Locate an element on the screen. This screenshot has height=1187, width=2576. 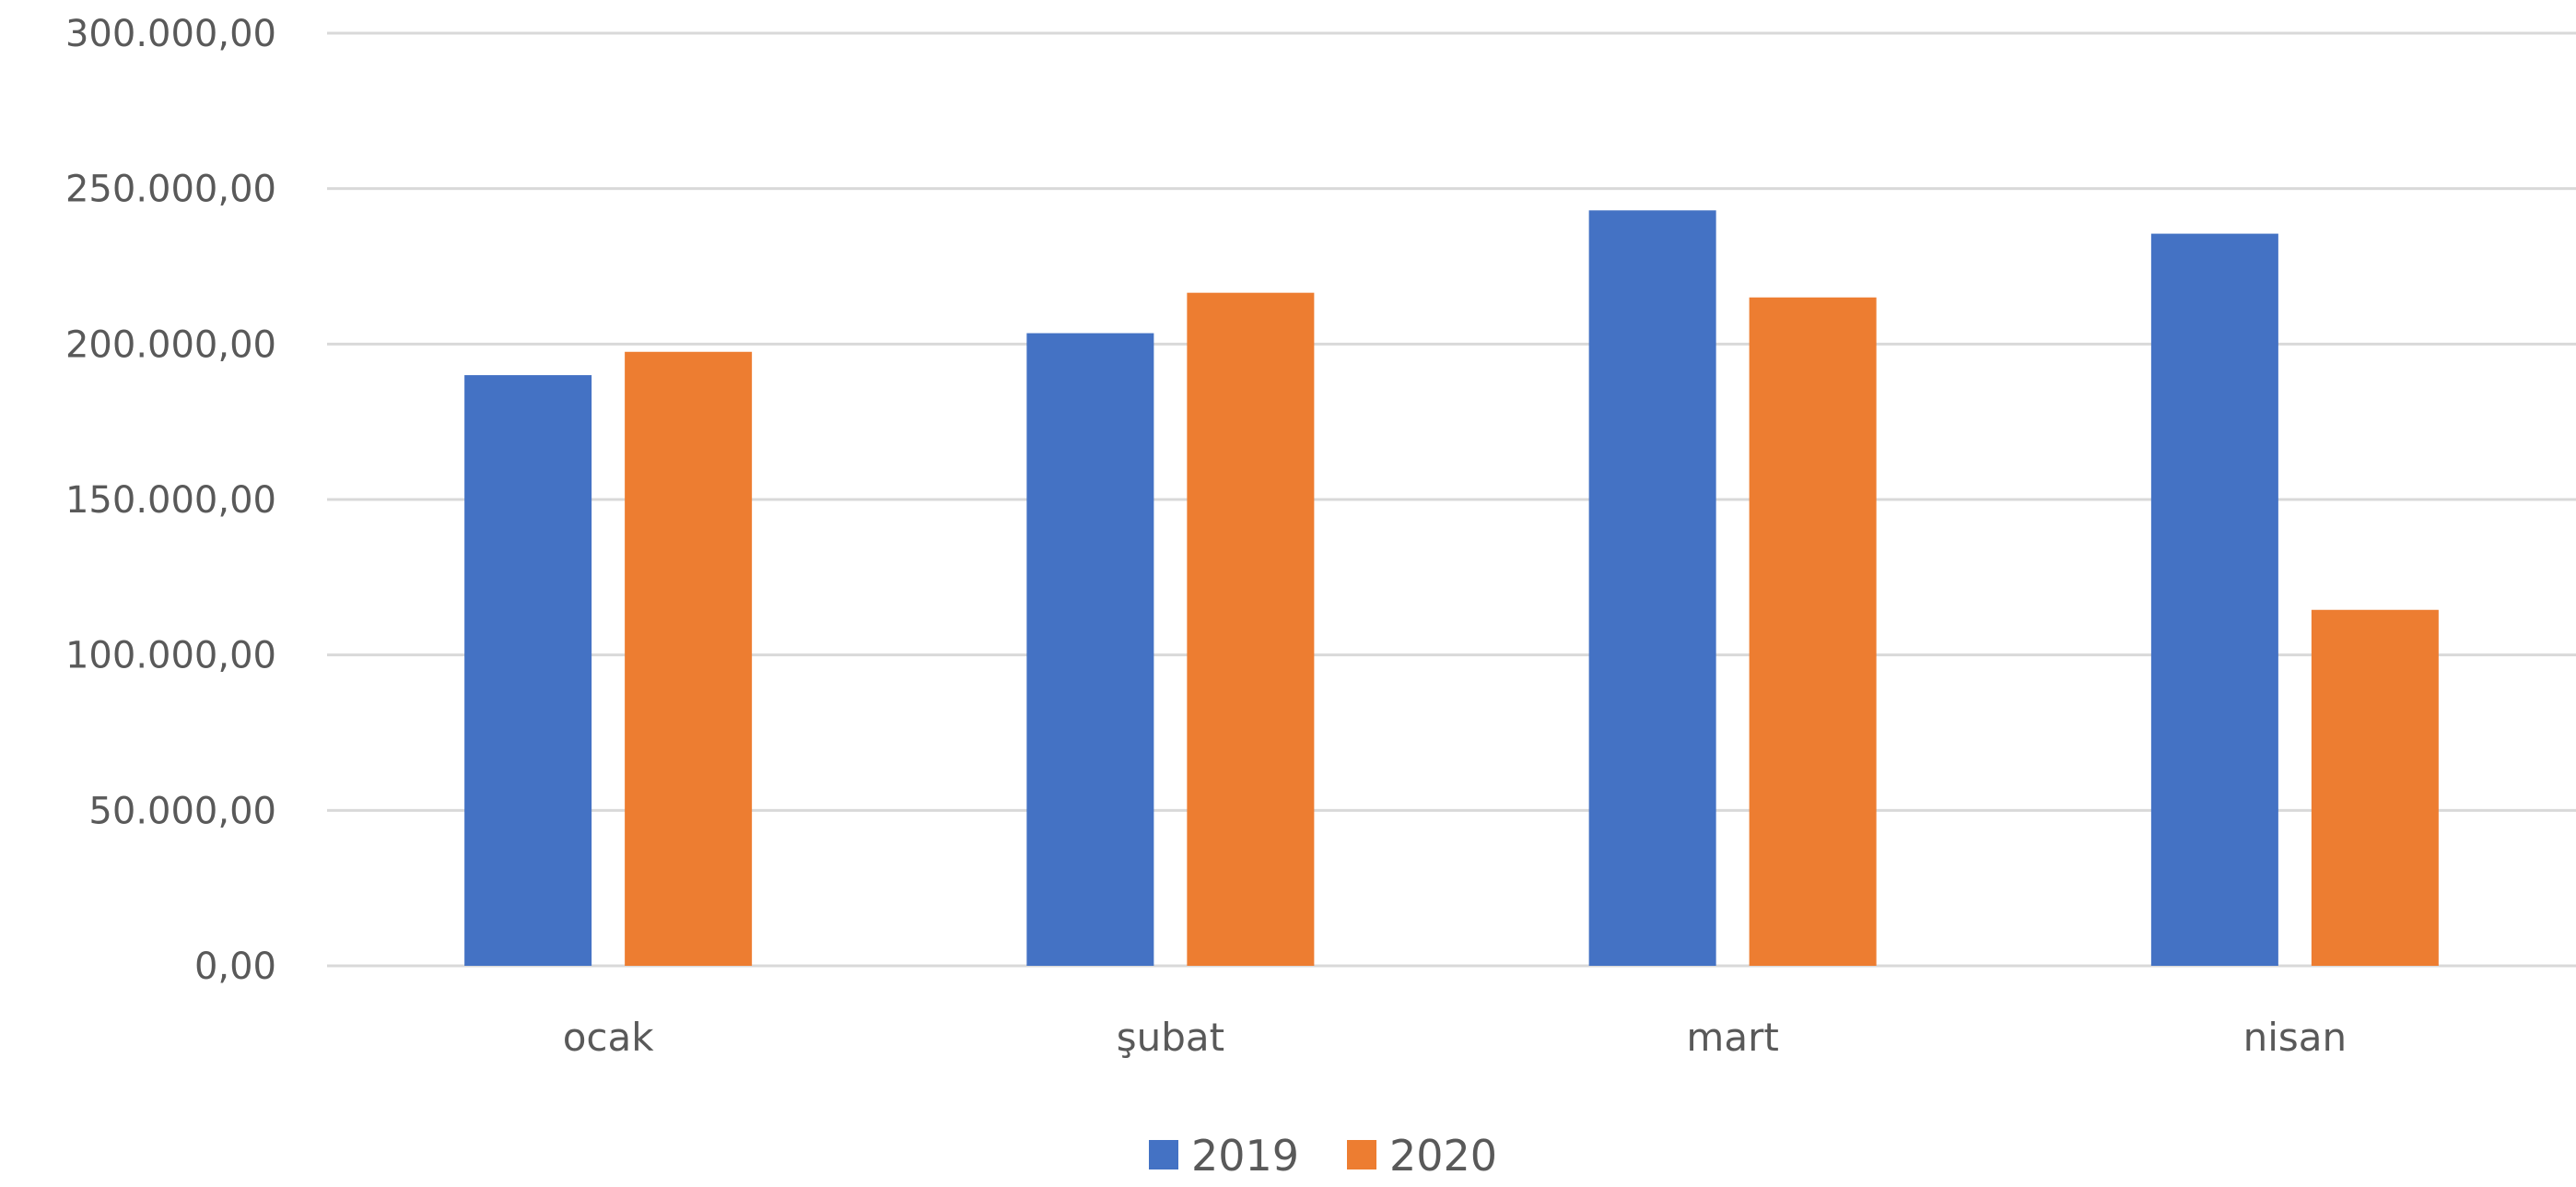
legend-swatch-2019 is located at coordinates (1163, 1154).